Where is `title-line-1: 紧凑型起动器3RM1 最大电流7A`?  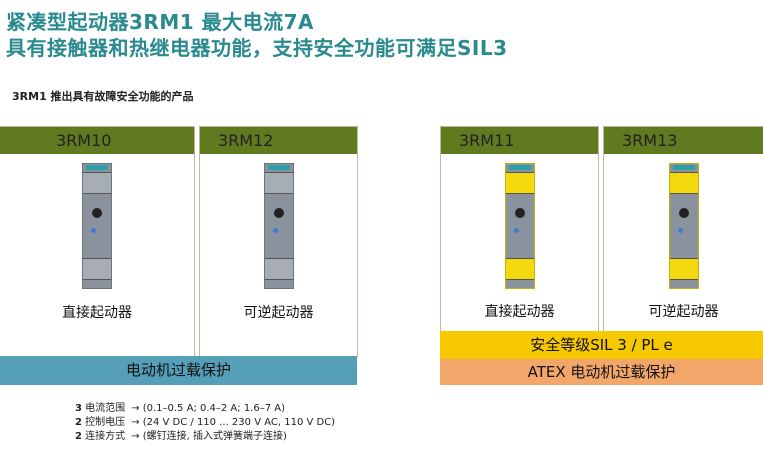
title-line-1: 紧凑型起动器3RM1 最大电流7A is located at coordinates (160, 22).